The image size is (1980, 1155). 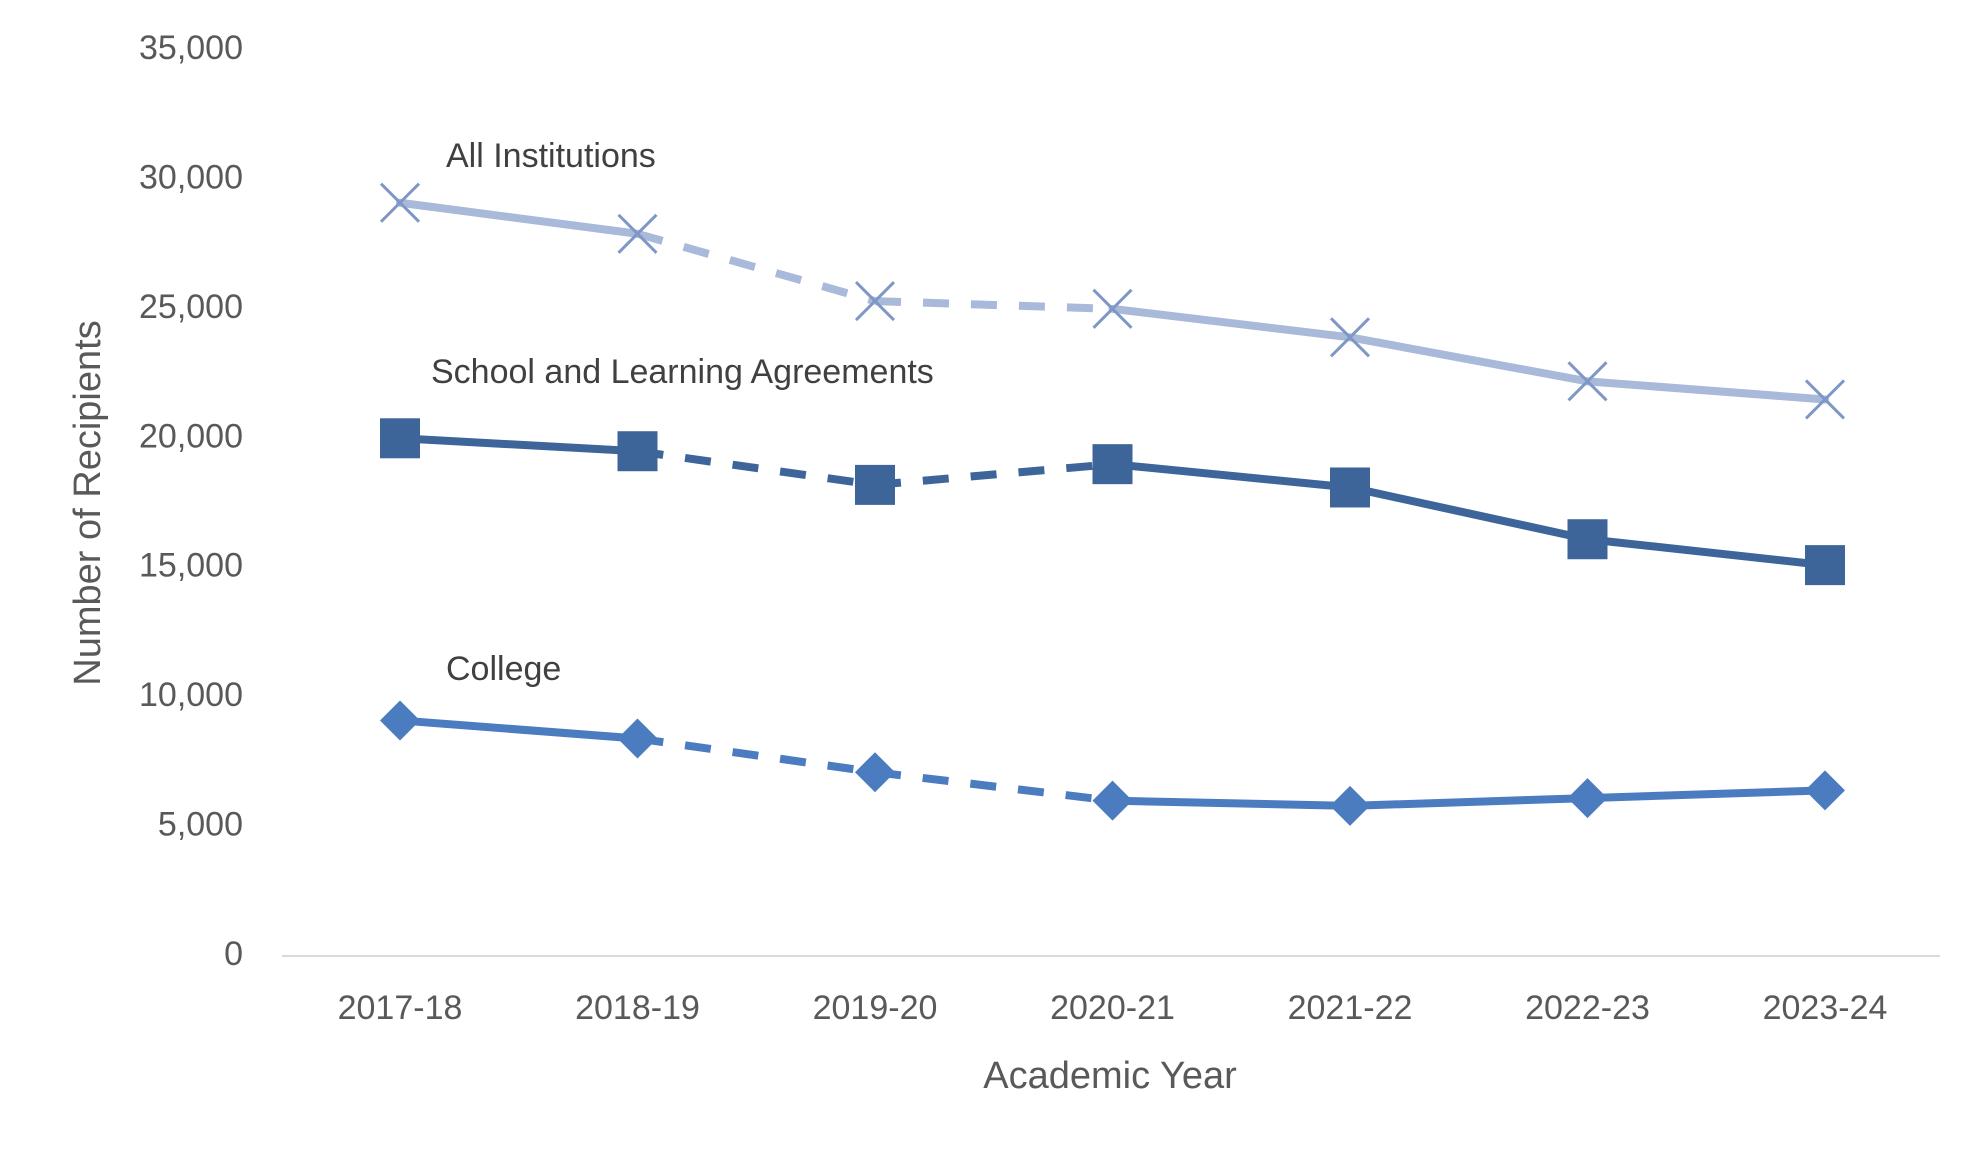 What do you see at coordinates (1350, 1008) in the screenshot?
I see `x-tick-label: 2021-22` at bounding box center [1350, 1008].